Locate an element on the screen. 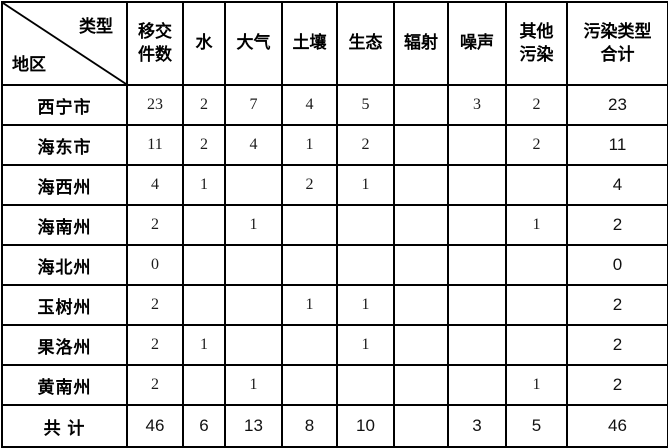 The width and height of the screenshot is (668, 448). total-cell: 5 is located at coordinates (536, 426).